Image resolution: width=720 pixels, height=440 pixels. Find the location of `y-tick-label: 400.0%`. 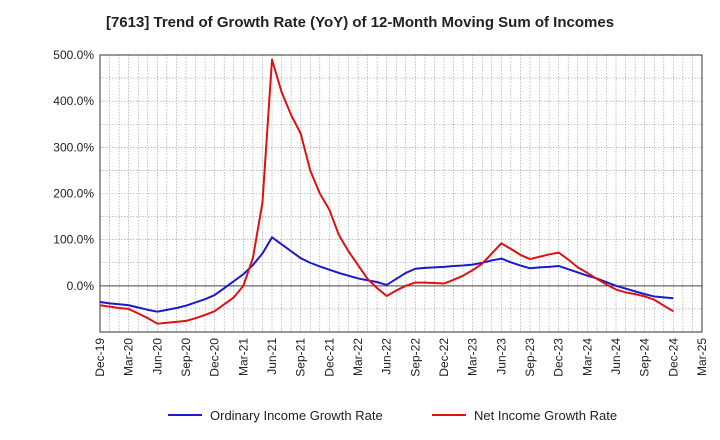

y-tick-label: 400.0% is located at coordinates (73, 101).